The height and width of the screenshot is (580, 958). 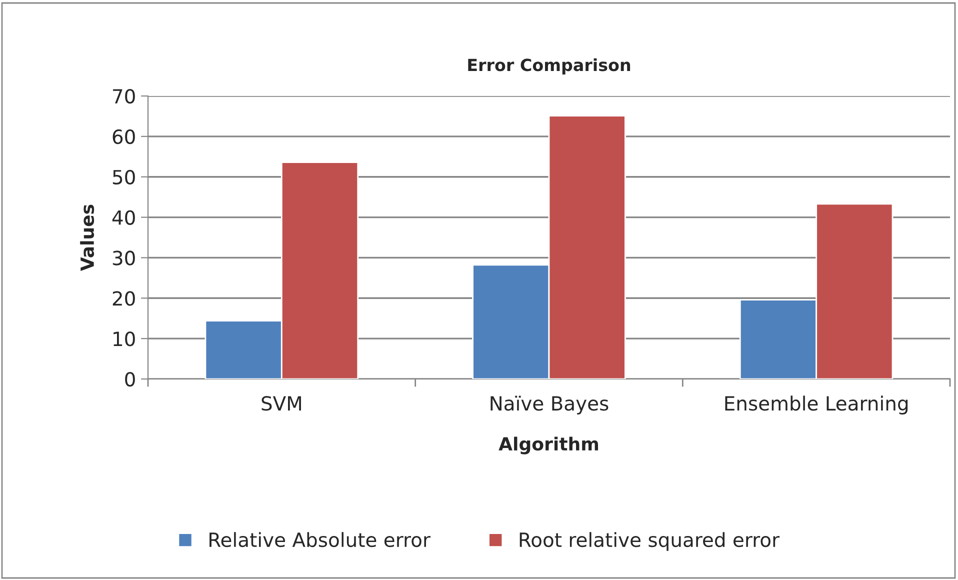 What do you see at coordinates (549, 66) in the screenshot?
I see `chart-title: Error Comparison` at bounding box center [549, 66].